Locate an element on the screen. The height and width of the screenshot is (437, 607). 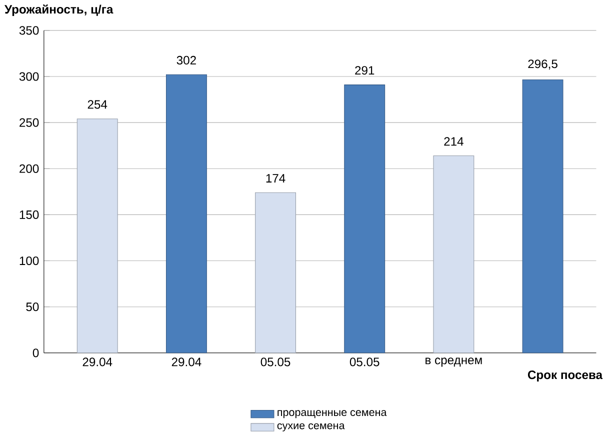
data-label: 296,5 is located at coordinates (543, 65).